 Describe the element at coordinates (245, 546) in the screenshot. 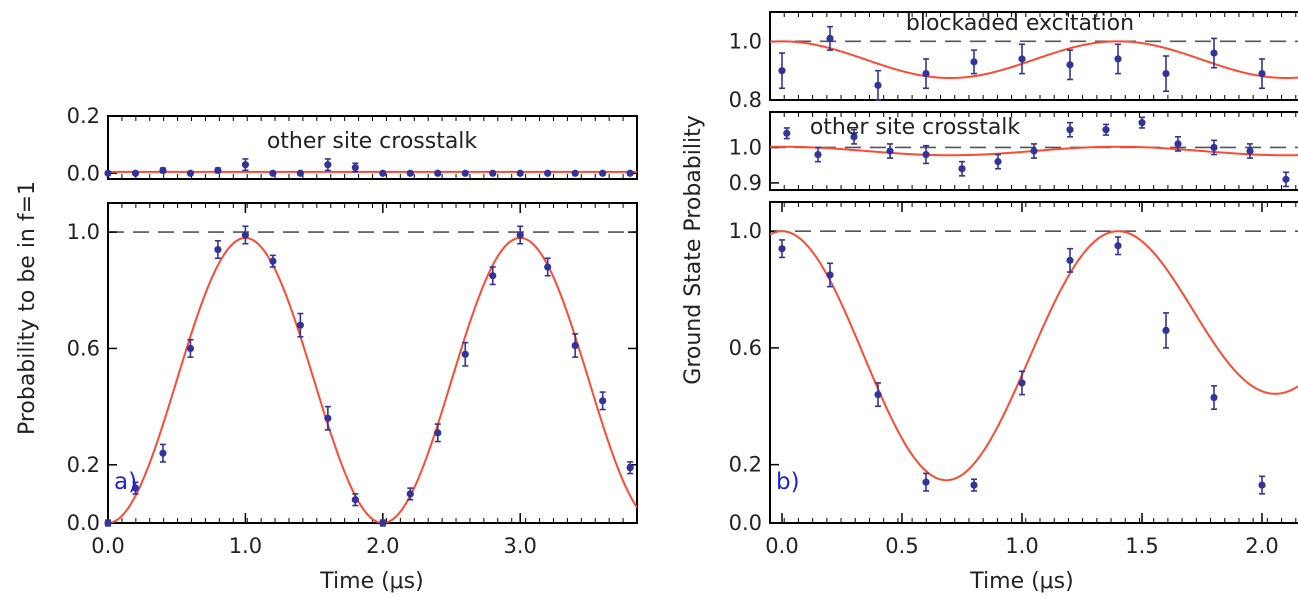

I see `x-tick-label: 1.0` at that location.